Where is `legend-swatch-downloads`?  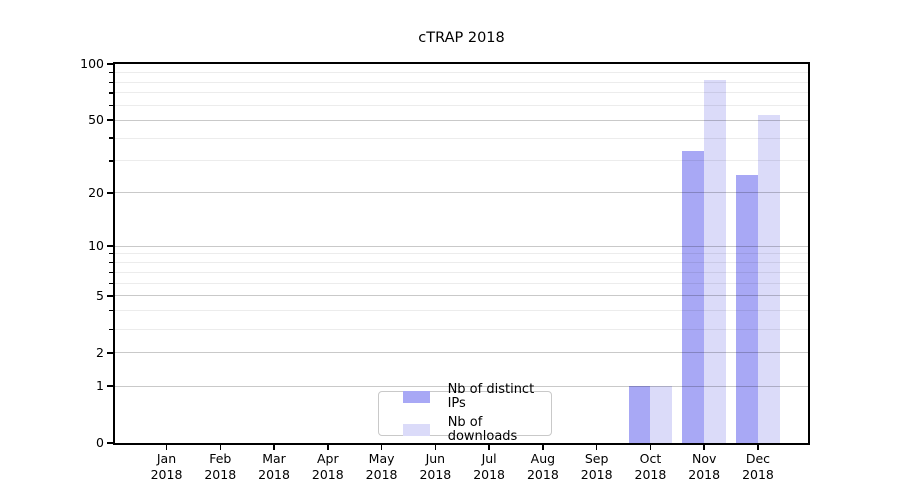
legend-swatch-downloads is located at coordinates (416, 430).